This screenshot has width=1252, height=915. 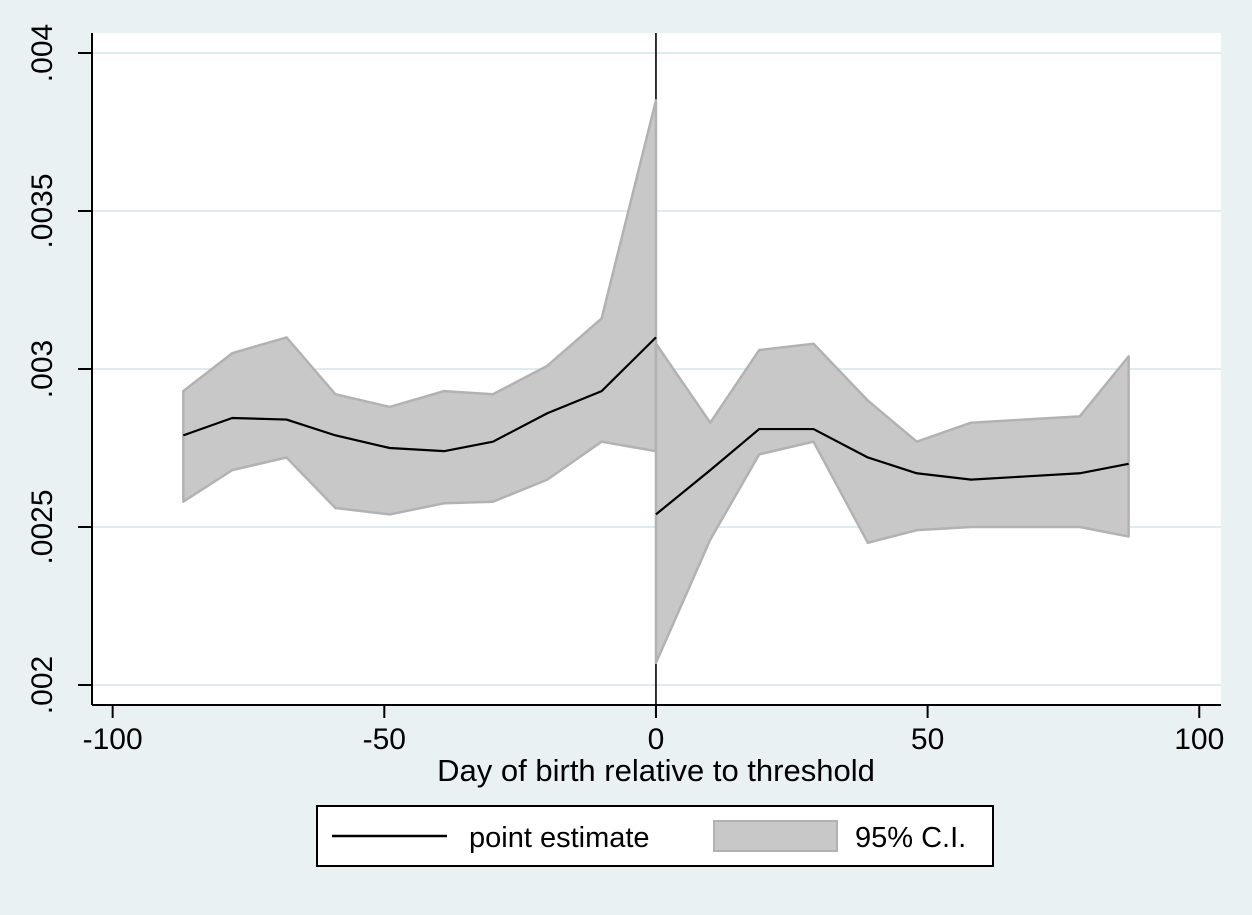 I want to click on y-tick-label: .0035, so click(x=42, y=210).